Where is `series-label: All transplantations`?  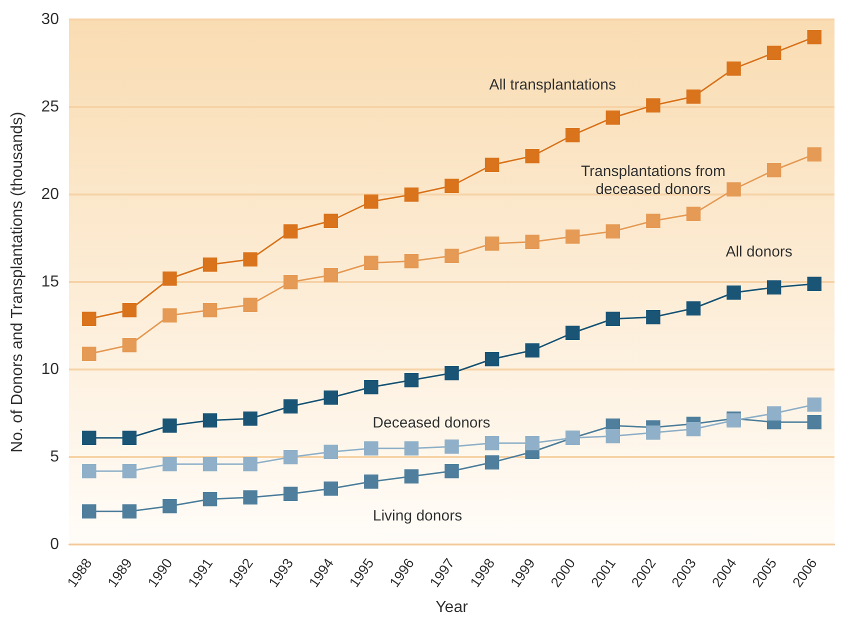 series-label: All transplantations is located at coordinates (552, 85).